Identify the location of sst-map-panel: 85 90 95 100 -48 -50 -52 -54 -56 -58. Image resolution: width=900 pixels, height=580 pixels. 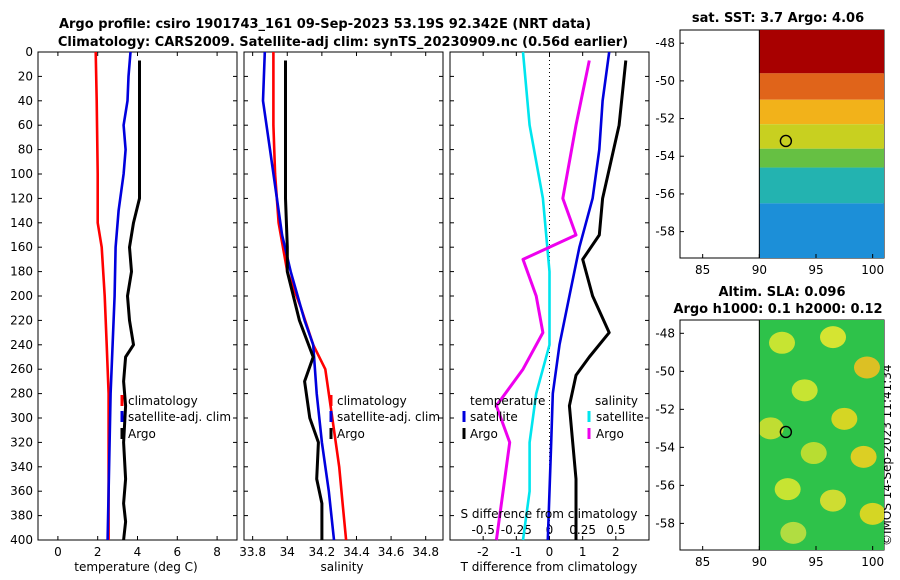
(770, 153).